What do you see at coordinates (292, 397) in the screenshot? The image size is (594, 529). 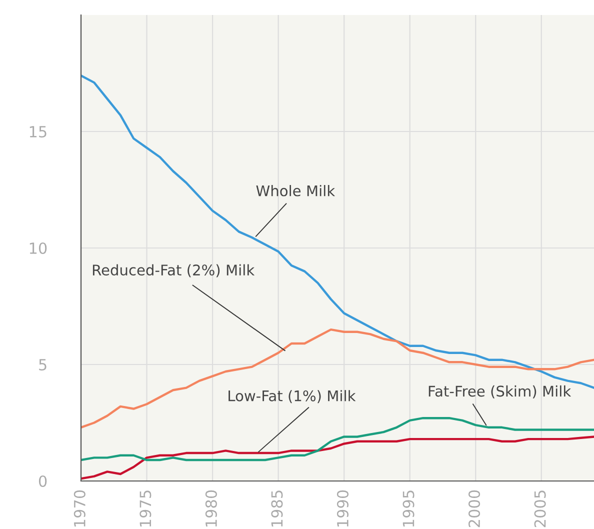 I see `text: Low-Fat (1%) Milk` at bounding box center [292, 397].